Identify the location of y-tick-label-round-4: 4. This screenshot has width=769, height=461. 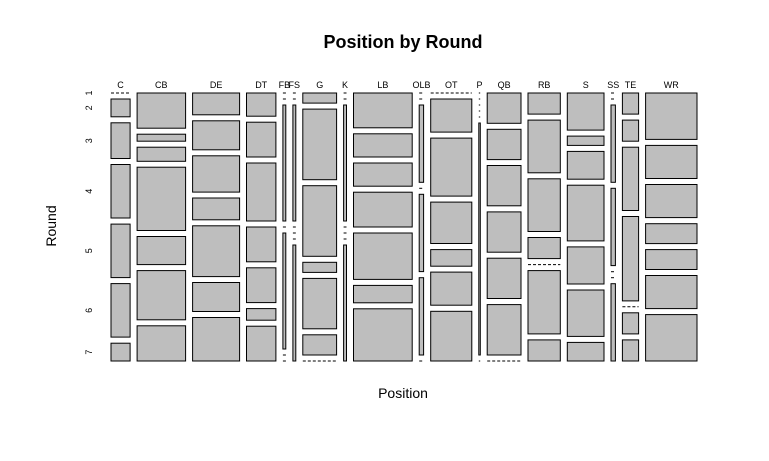
(89, 191).